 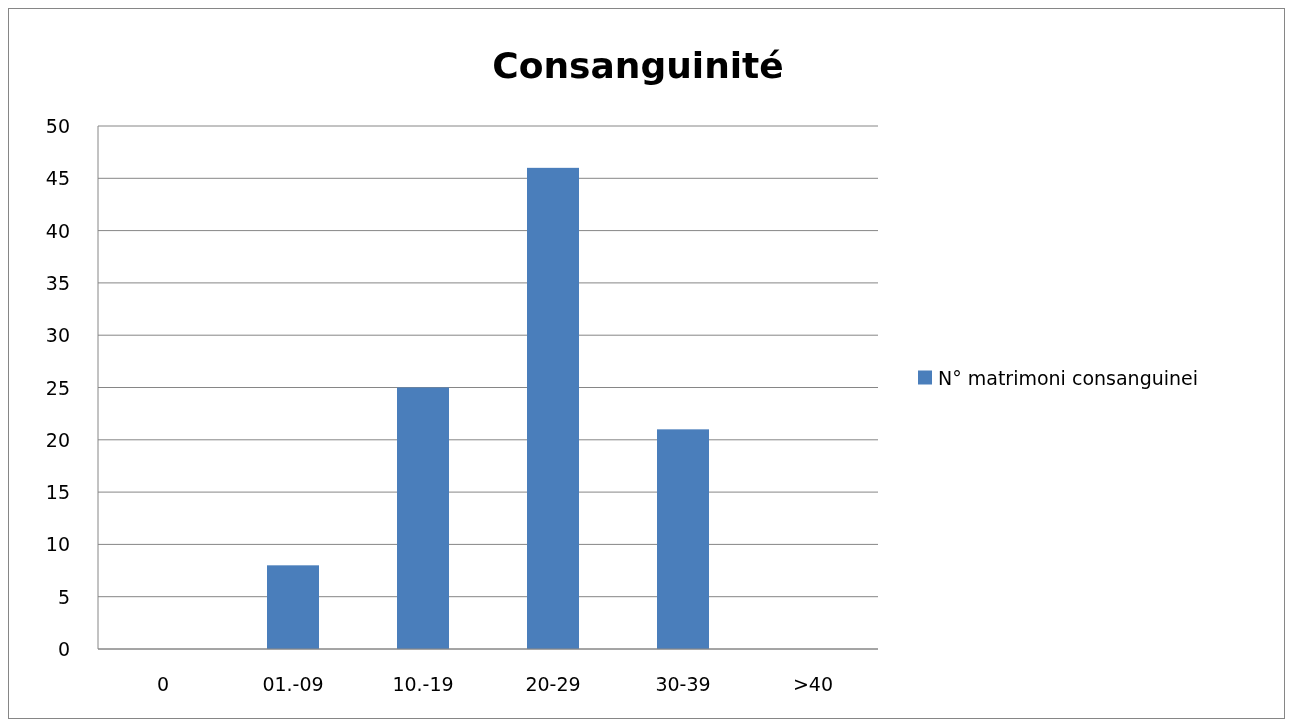 I want to click on y-tick-label: 30, so click(x=57, y=335).